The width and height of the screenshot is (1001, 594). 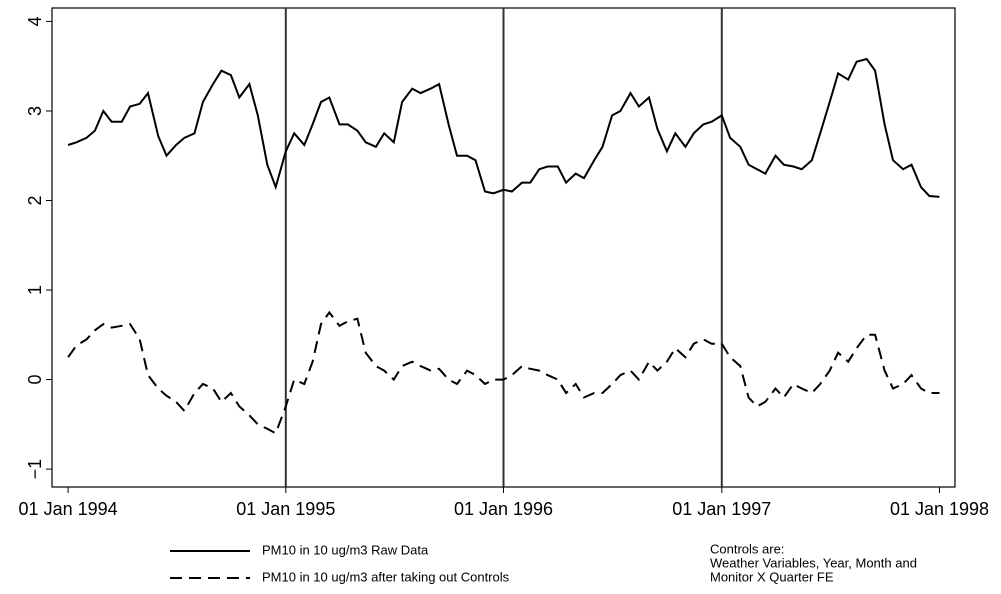 What do you see at coordinates (939, 509) in the screenshot?
I see `x-tick-label: 01 Jan 1998` at bounding box center [939, 509].